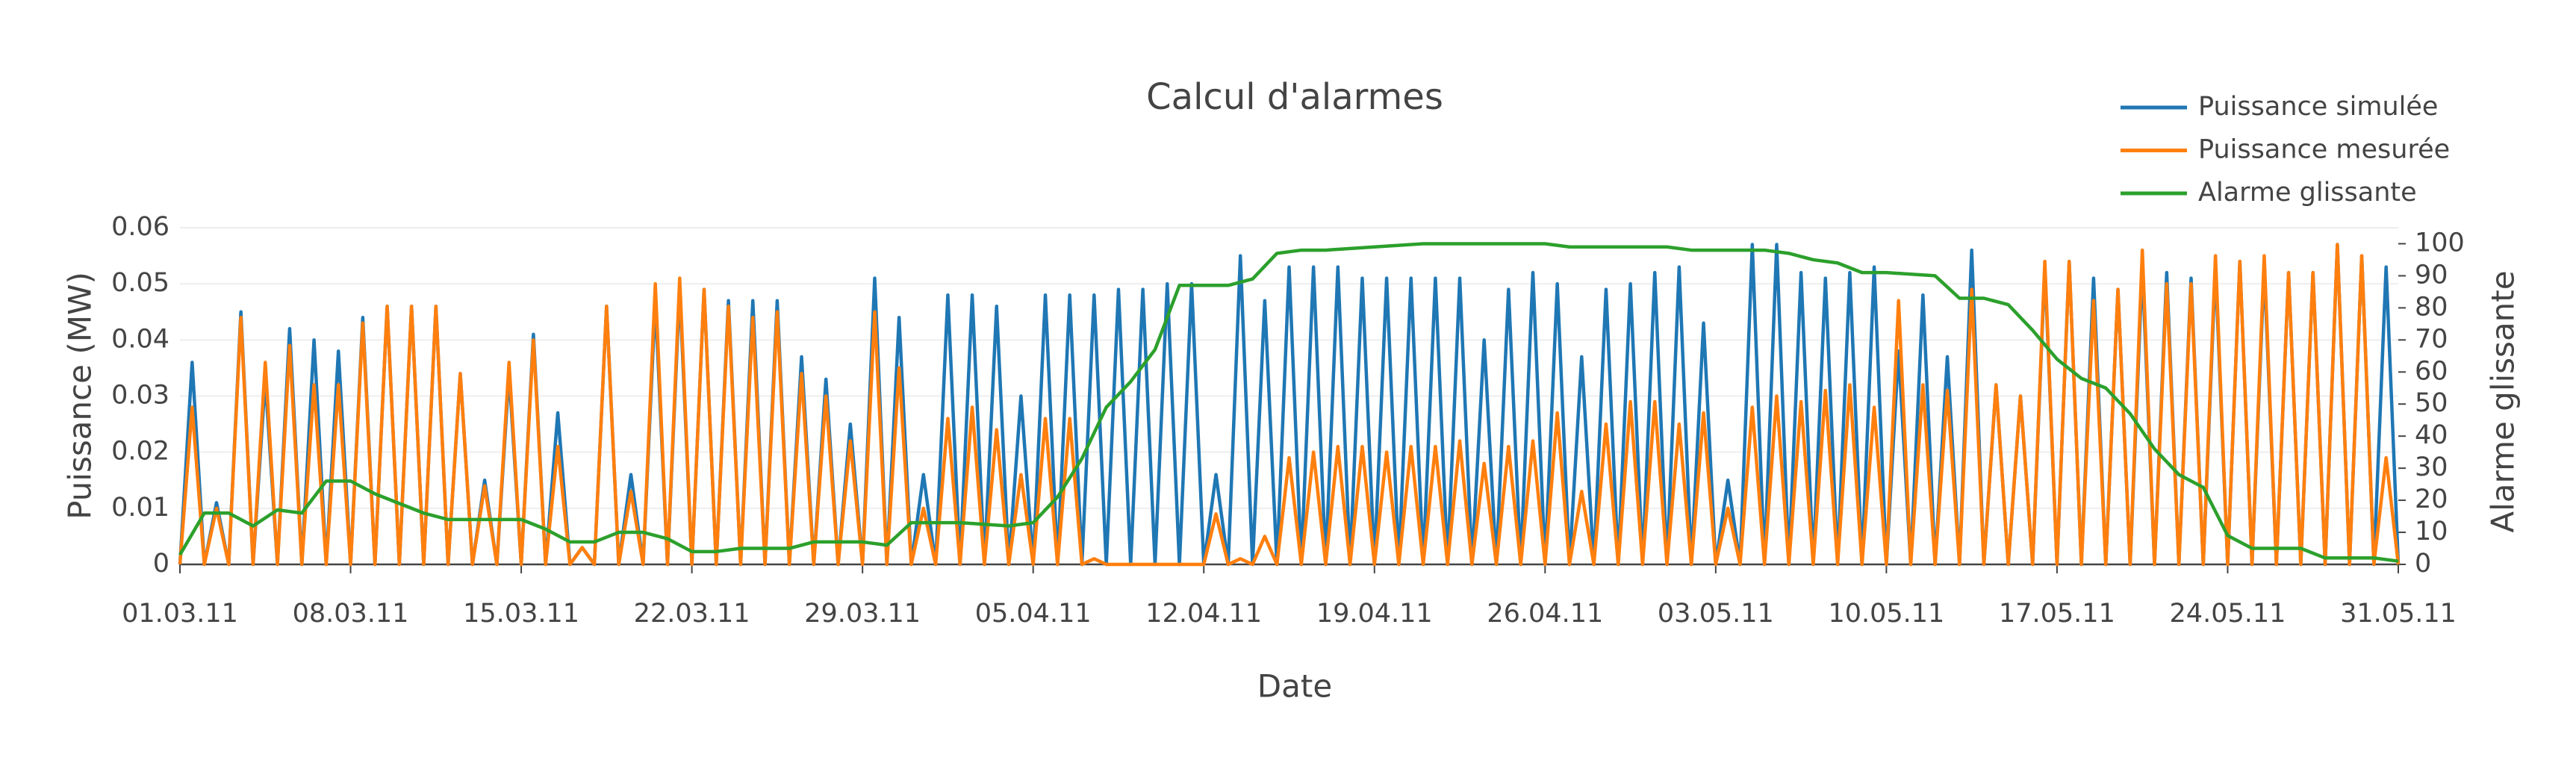 The image size is (2576, 757). Describe the element at coordinates (1203, 614) in the screenshot. I see `x-tick-label: 12.04.11` at that location.